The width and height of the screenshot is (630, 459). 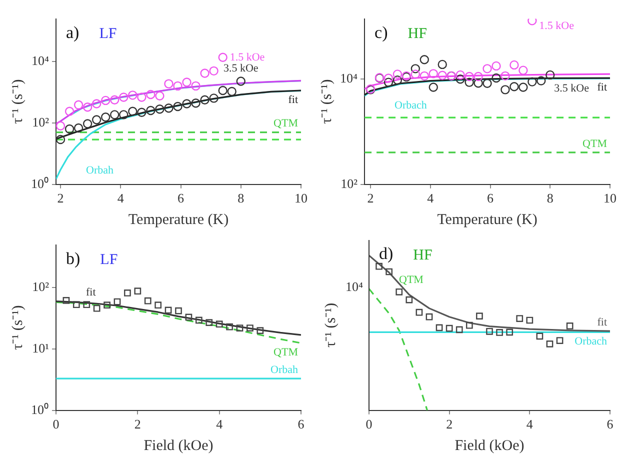 What do you see at coordinates (41, 286) in the screenshot?
I see `y-tick-label: 10²` at bounding box center [41, 286].